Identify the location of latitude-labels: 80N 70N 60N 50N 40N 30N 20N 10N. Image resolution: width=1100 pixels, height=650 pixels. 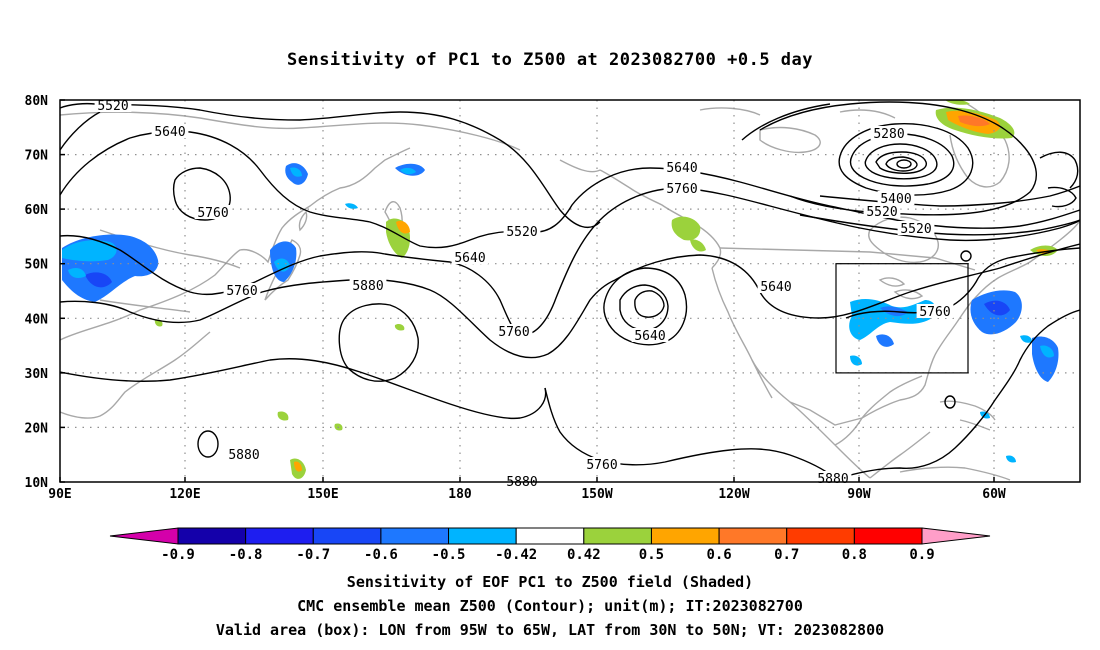
(37, 292).